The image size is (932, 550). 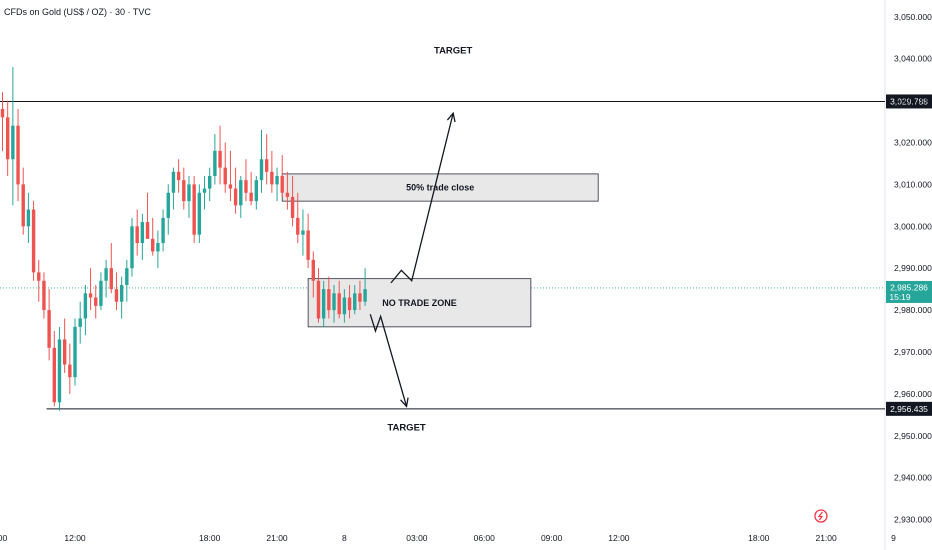 I want to click on zone-label: 50% trade close, so click(x=440, y=188).